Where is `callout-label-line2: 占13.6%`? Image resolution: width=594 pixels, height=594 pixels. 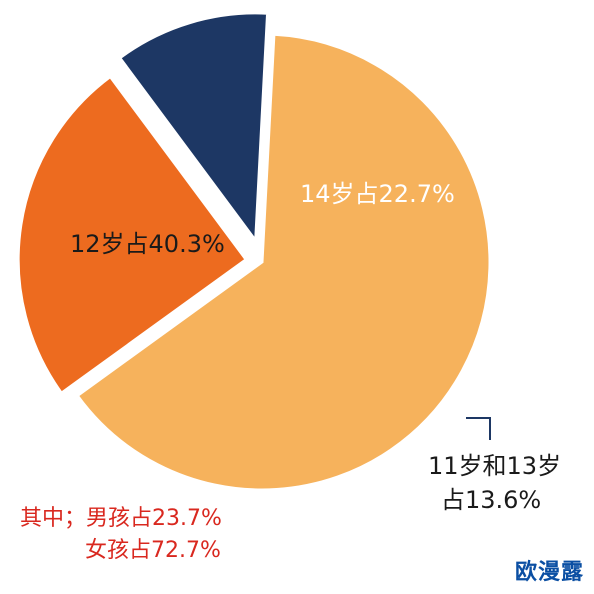 callout-label-line2: 占13.6% is located at coordinates (491, 500).